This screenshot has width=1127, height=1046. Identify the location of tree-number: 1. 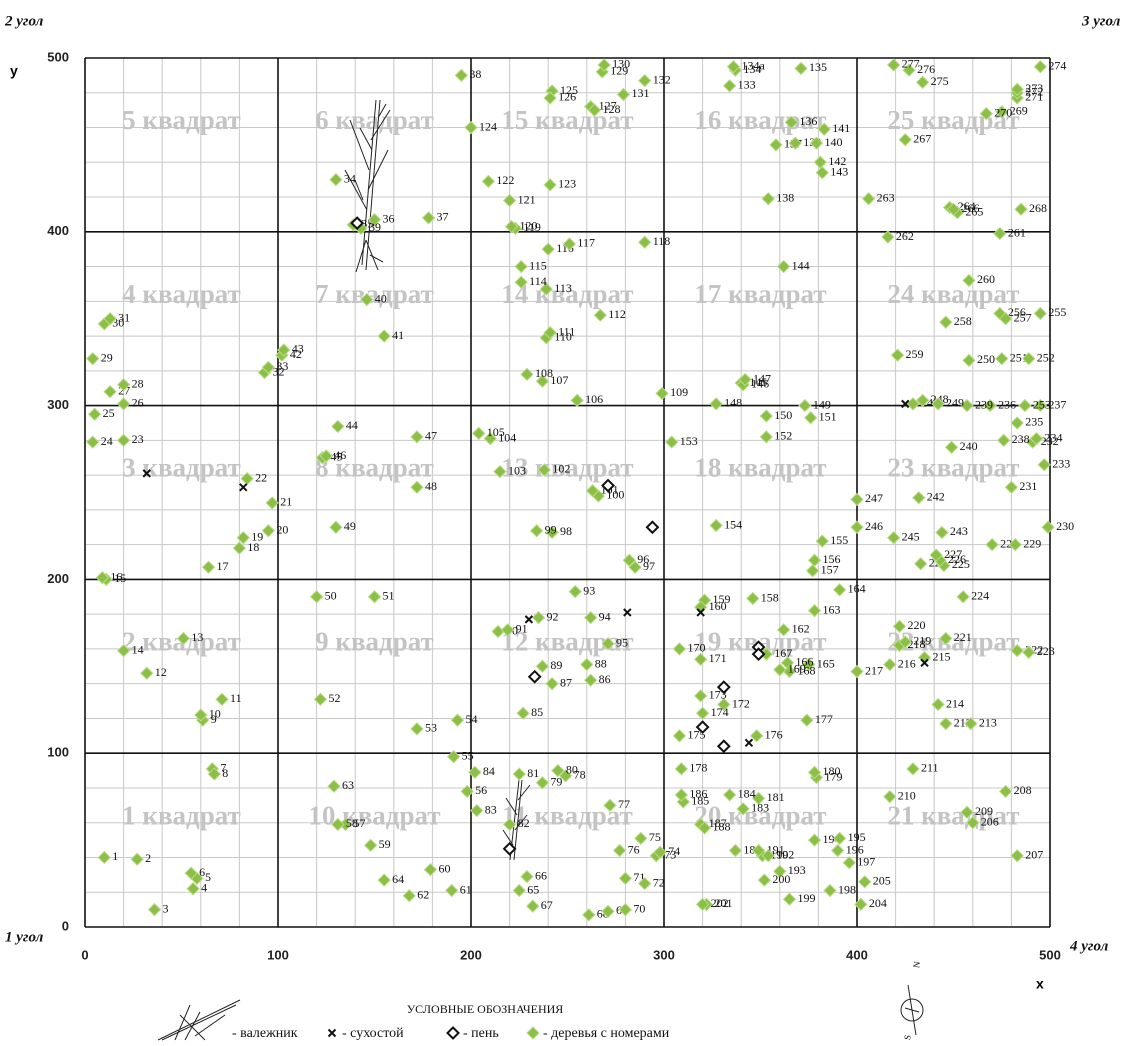
(115, 856).